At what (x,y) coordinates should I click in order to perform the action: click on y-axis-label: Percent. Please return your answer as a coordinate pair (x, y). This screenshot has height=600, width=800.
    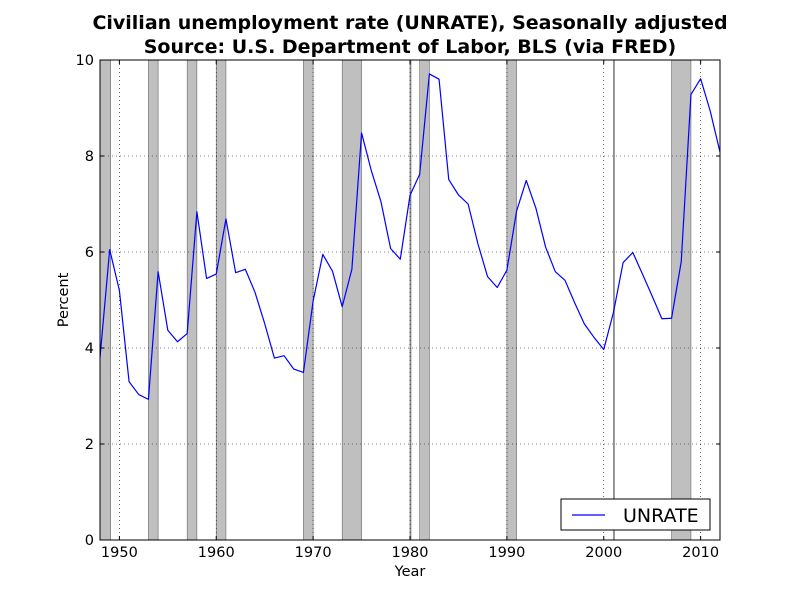
    Looking at the image, I should click on (64, 299).